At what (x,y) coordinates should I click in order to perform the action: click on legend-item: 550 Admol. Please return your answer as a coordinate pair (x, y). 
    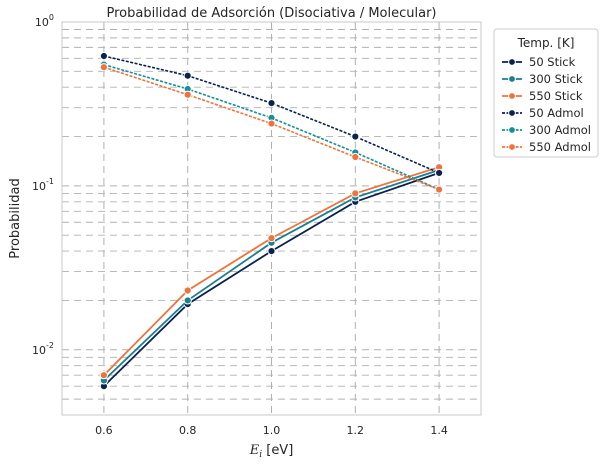
    Looking at the image, I should click on (546, 147).